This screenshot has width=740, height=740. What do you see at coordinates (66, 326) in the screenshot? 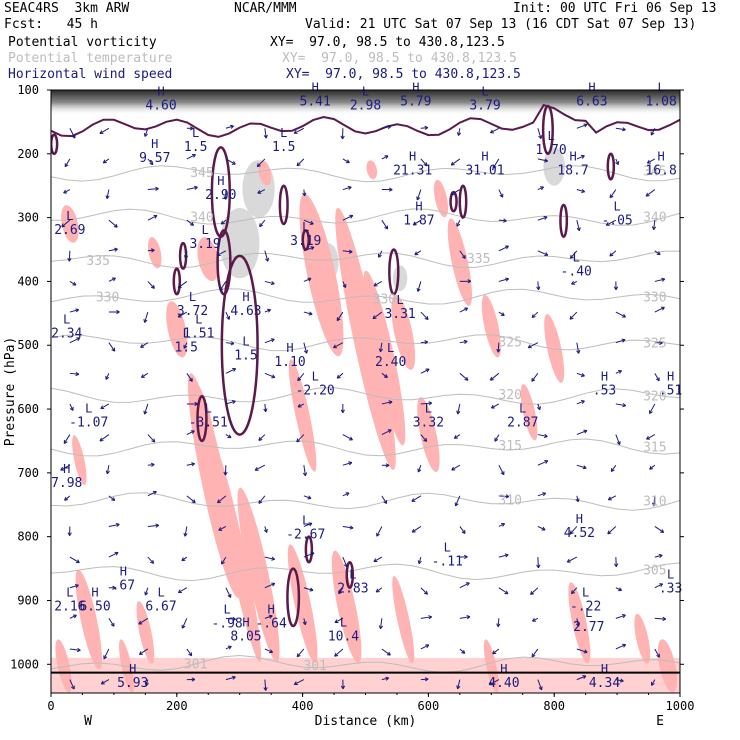
I see `extremum-L: L2.34` at bounding box center [66, 326].